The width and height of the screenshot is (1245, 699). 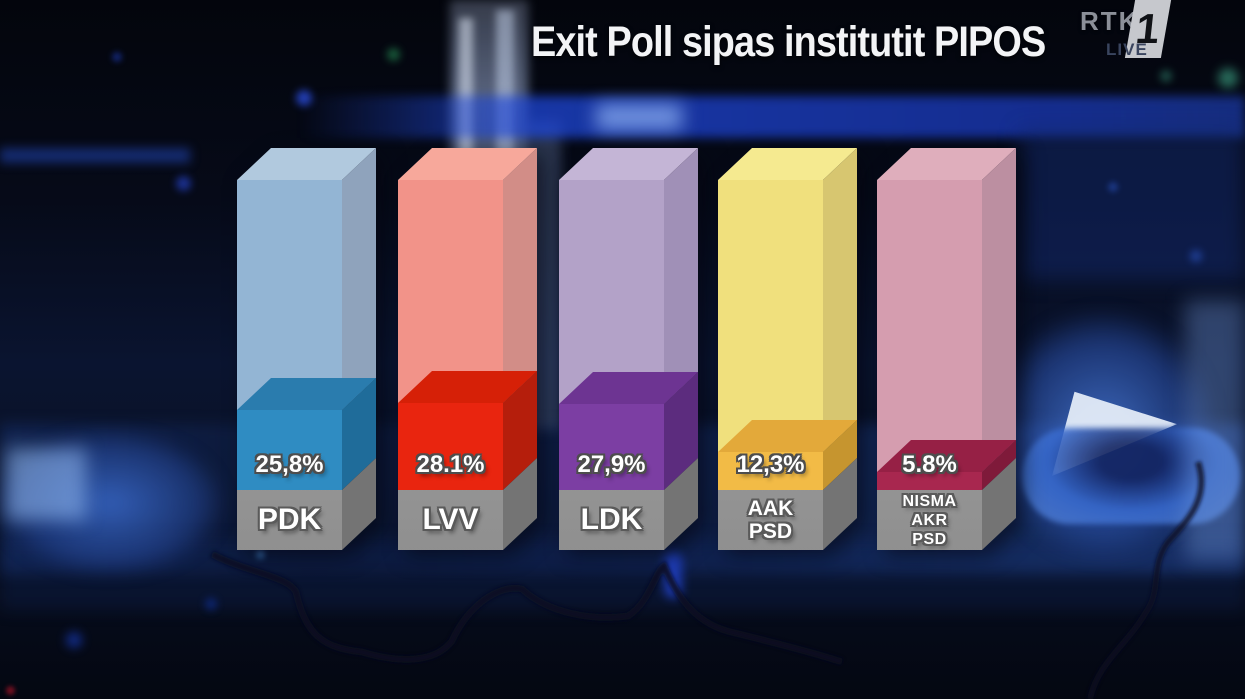 What do you see at coordinates (929, 464) in the screenshot?
I see `bar-value-label: 5.8%` at bounding box center [929, 464].